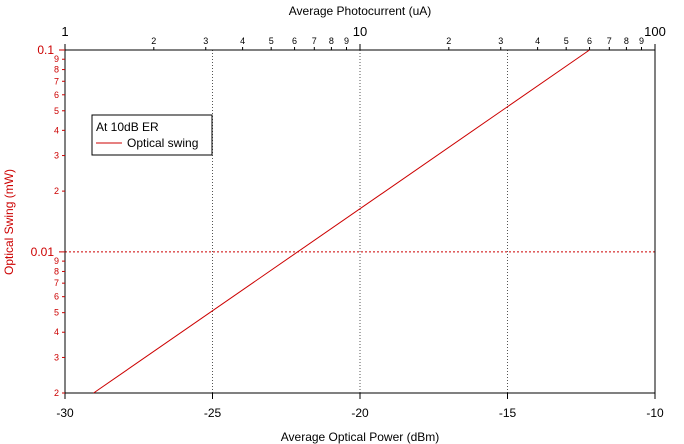 This screenshot has height=444, width=684. Describe the element at coordinates (360, 437) in the screenshot. I see `x-axis-title: Average Optical Power (dBm)` at that location.